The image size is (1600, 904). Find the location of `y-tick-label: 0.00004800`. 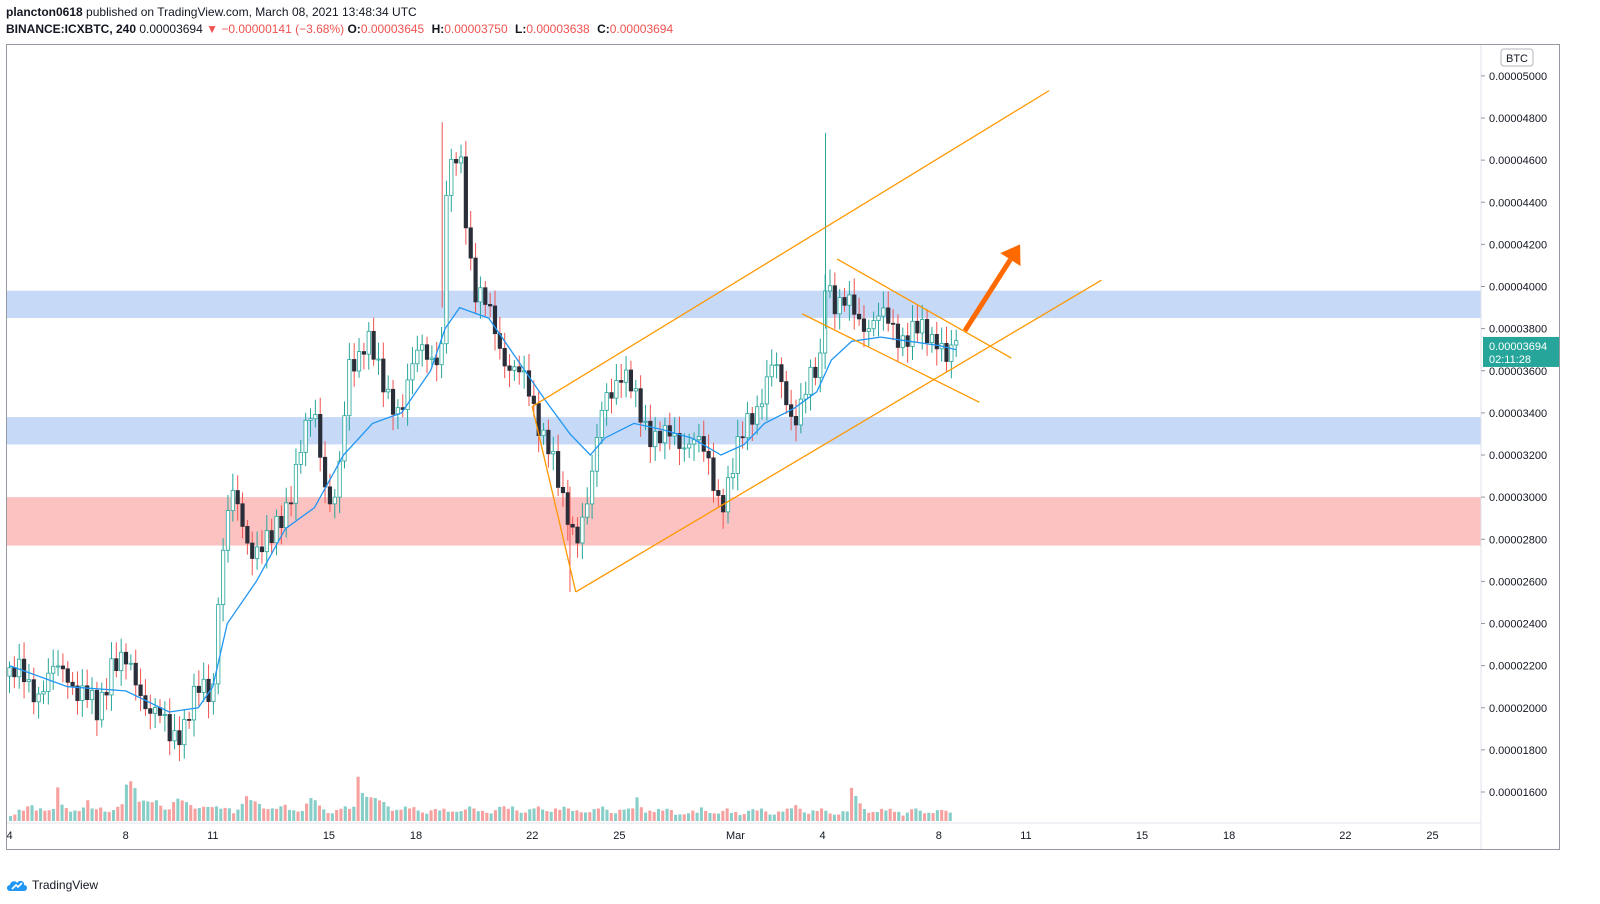

y-tick-label: 0.00004800 is located at coordinates (1518, 119).